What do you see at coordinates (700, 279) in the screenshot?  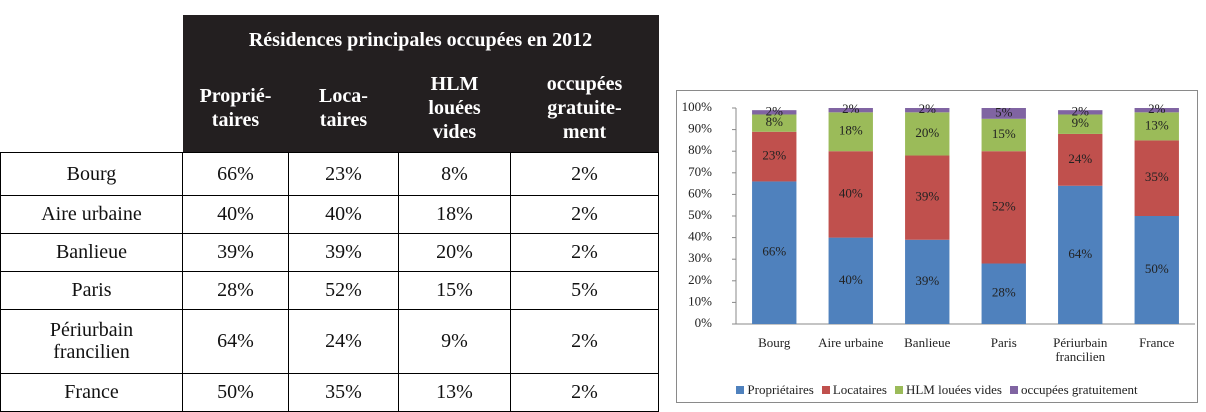 I see `y-tick-label: 20%` at bounding box center [700, 279].